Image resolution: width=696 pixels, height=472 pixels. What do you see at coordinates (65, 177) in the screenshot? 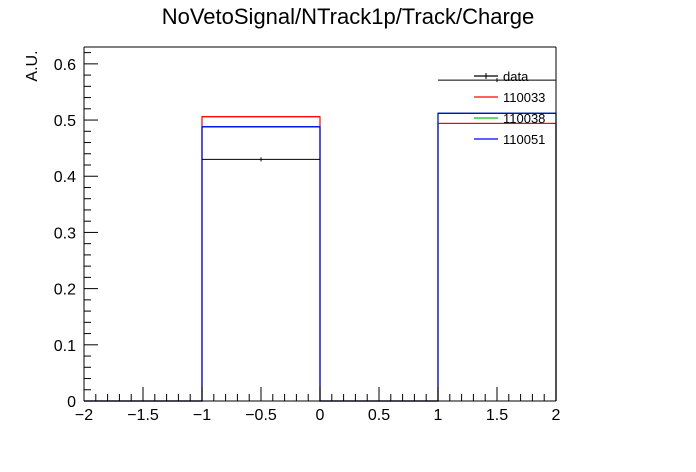
I see `y-tick-label: 0.4` at bounding box center [65, 177].